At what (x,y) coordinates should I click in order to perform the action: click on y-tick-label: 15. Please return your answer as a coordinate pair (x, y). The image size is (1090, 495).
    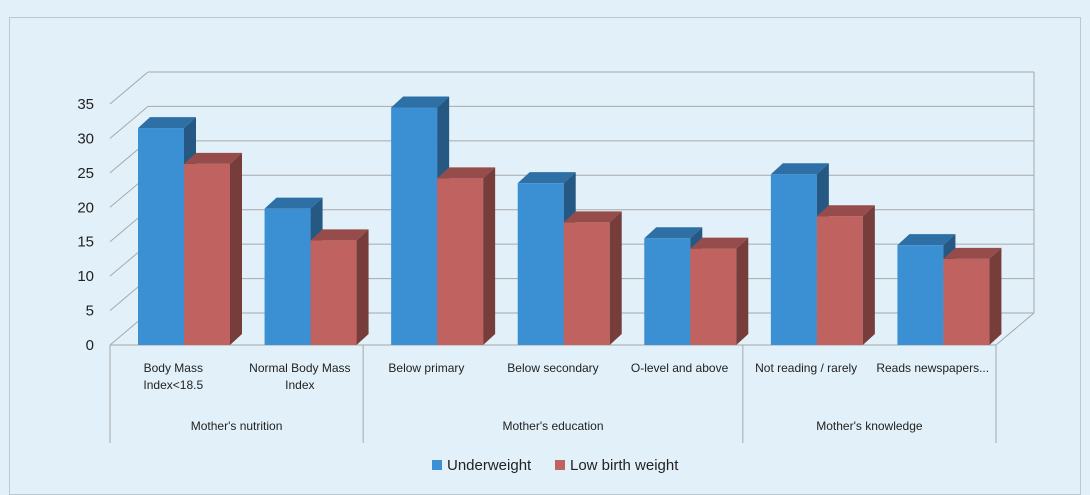
    Looking at the image, I should click on (85, 242).